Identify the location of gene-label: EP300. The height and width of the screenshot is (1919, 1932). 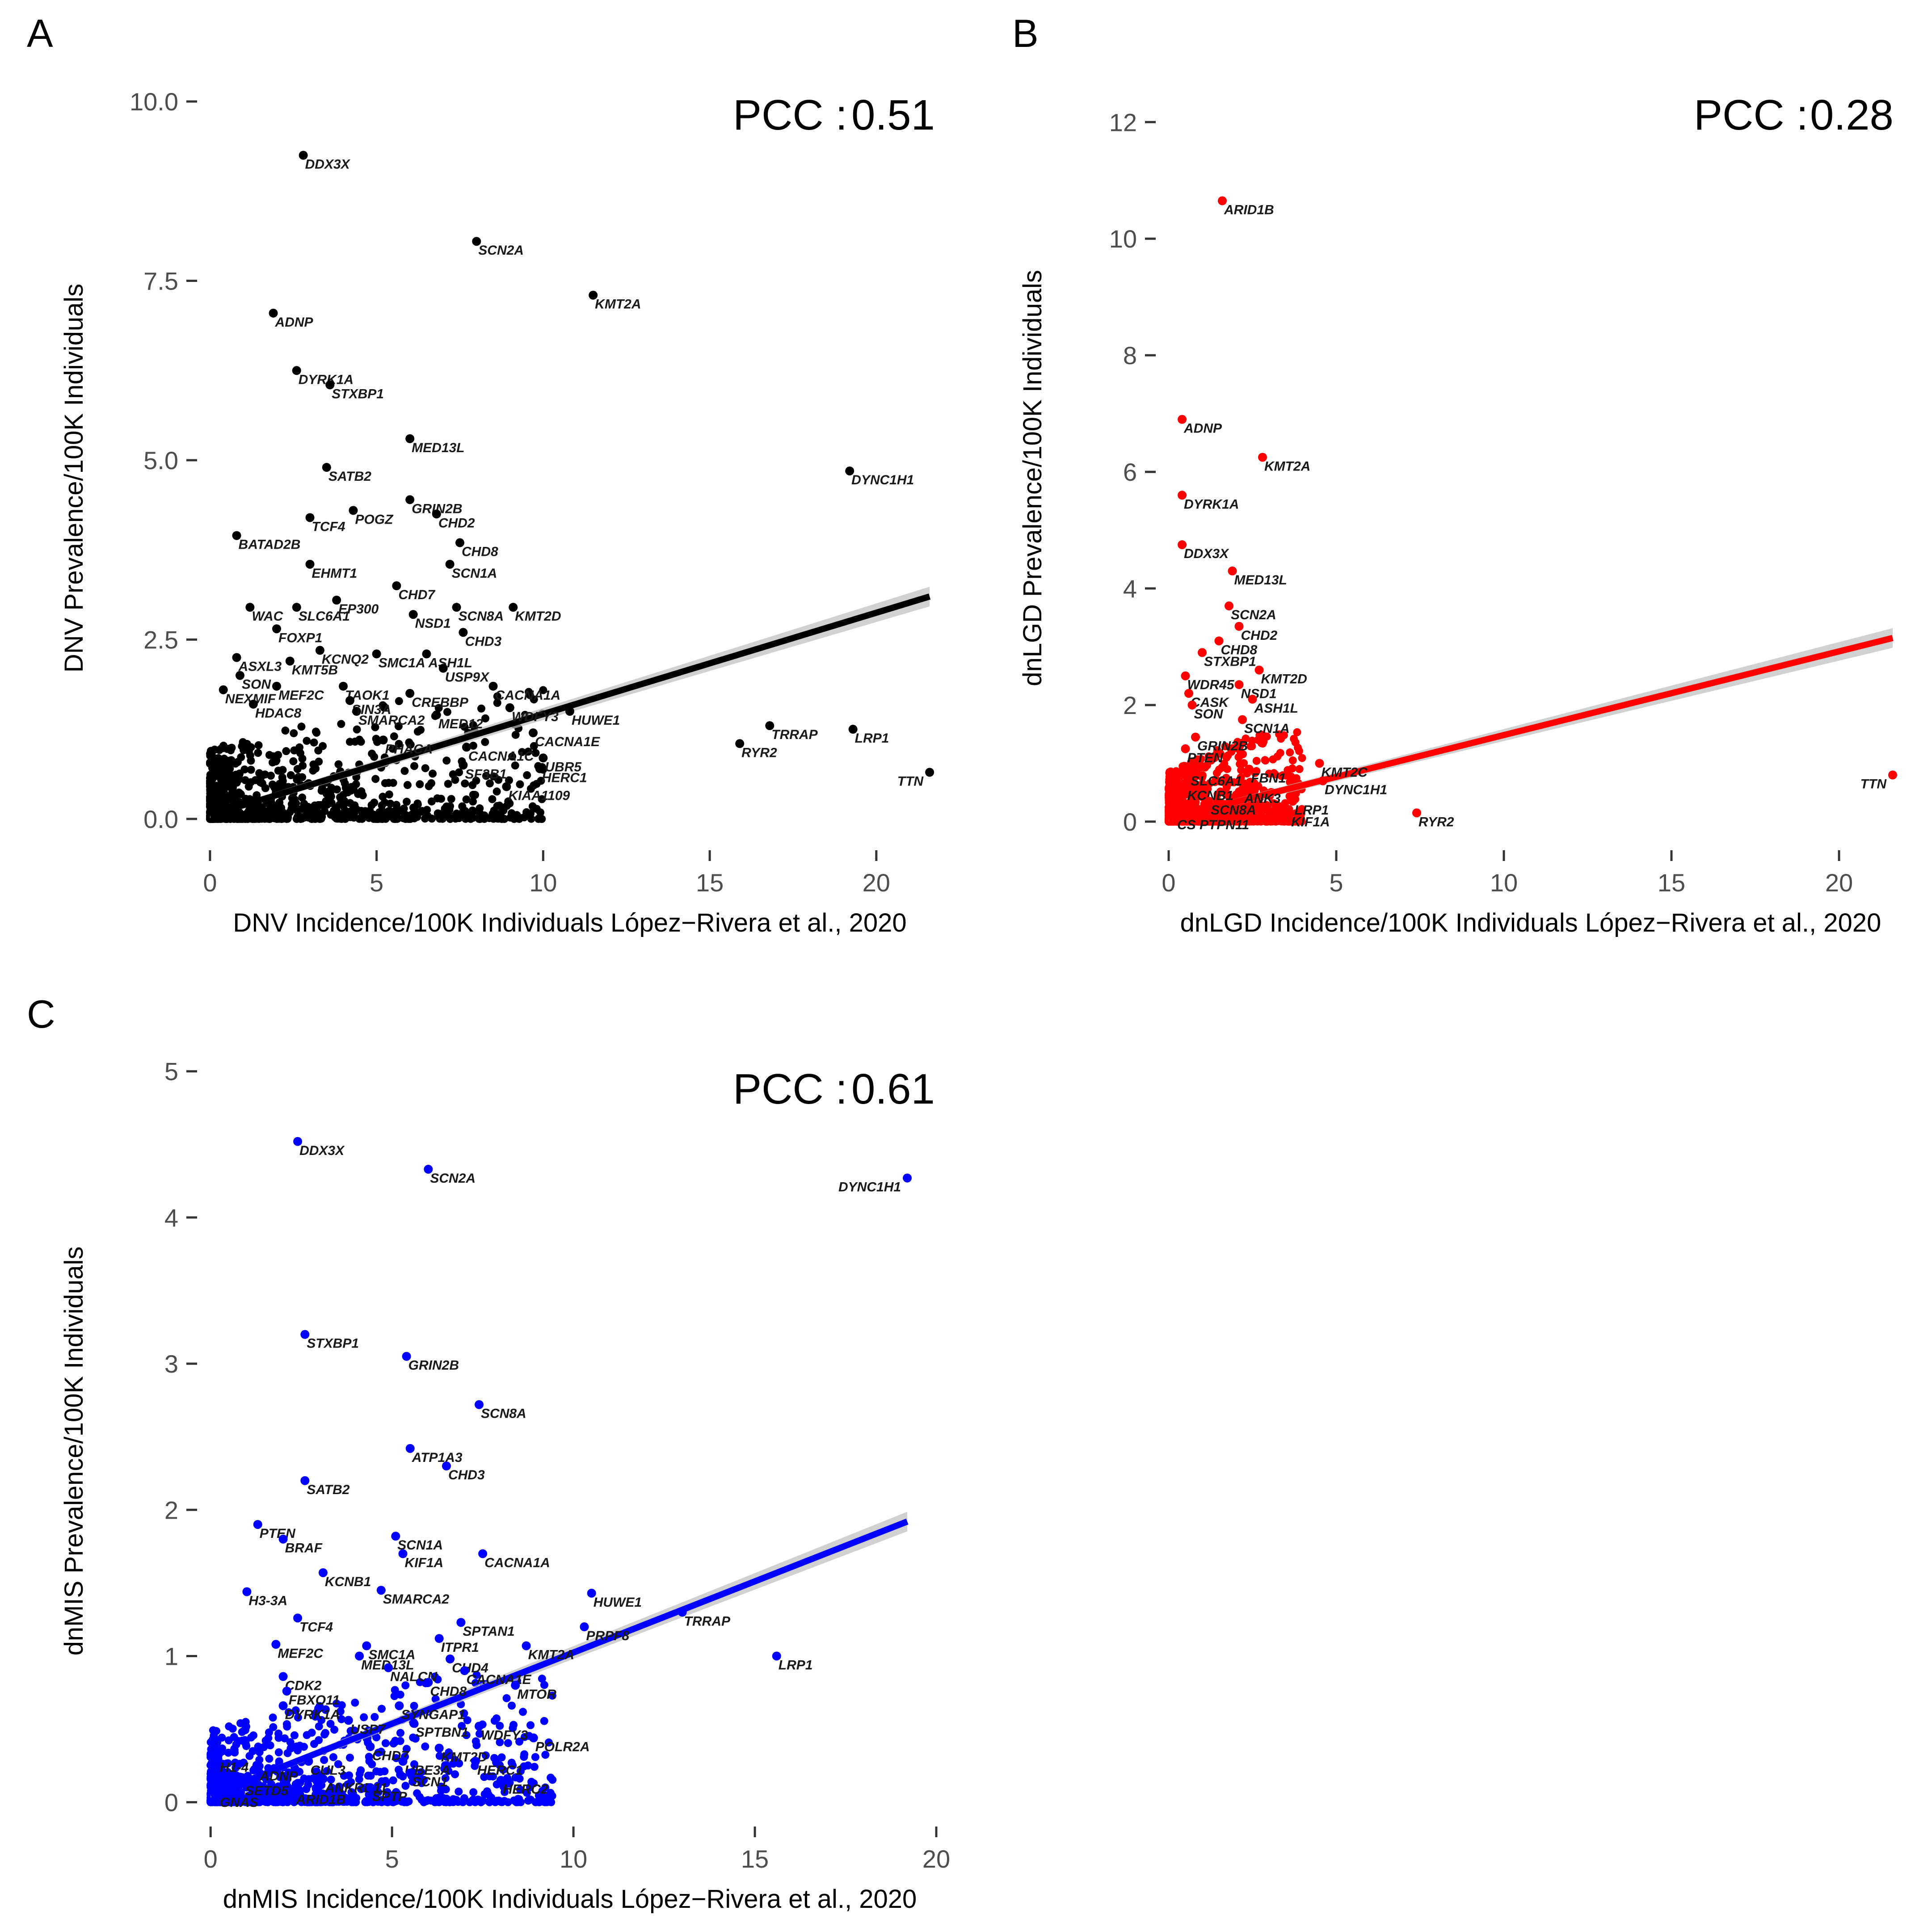
(359, 609).